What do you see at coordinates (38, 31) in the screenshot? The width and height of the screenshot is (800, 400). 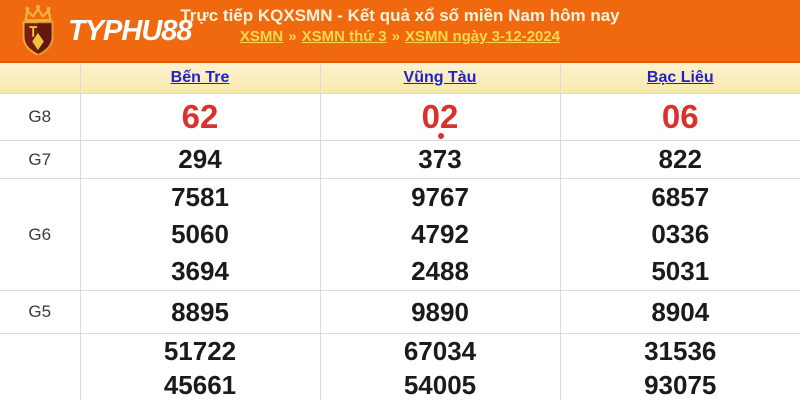 I see `crown-shield-logo-icon` at bounding box center [38, 31].